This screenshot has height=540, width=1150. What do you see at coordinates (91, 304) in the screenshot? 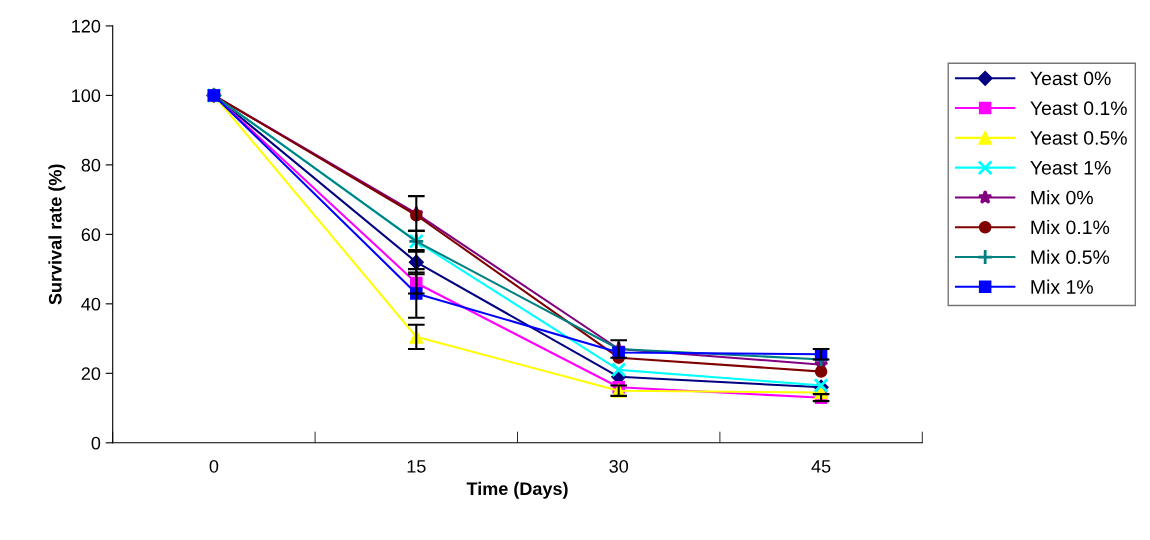
I see `y-tick-label: 40` at bounding box center [91, 304].